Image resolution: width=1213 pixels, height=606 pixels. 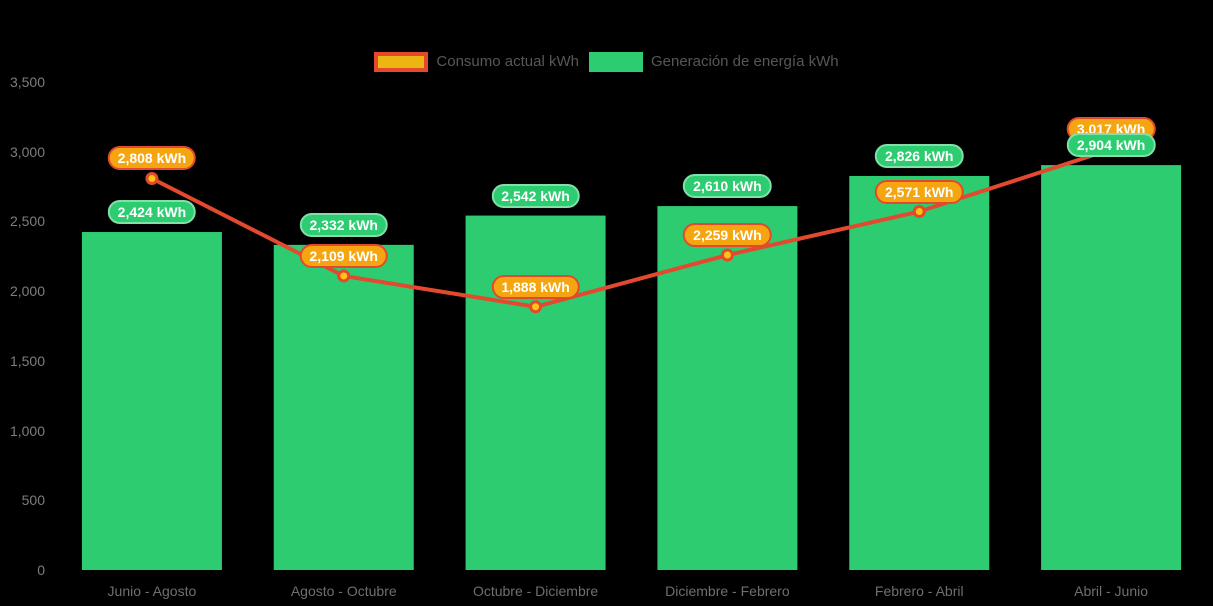 What do you see at coordinates (535, 286) in the screenshot?
I see `value-label-consumo: 1,888 kWh` at bounding box center [535, 286].